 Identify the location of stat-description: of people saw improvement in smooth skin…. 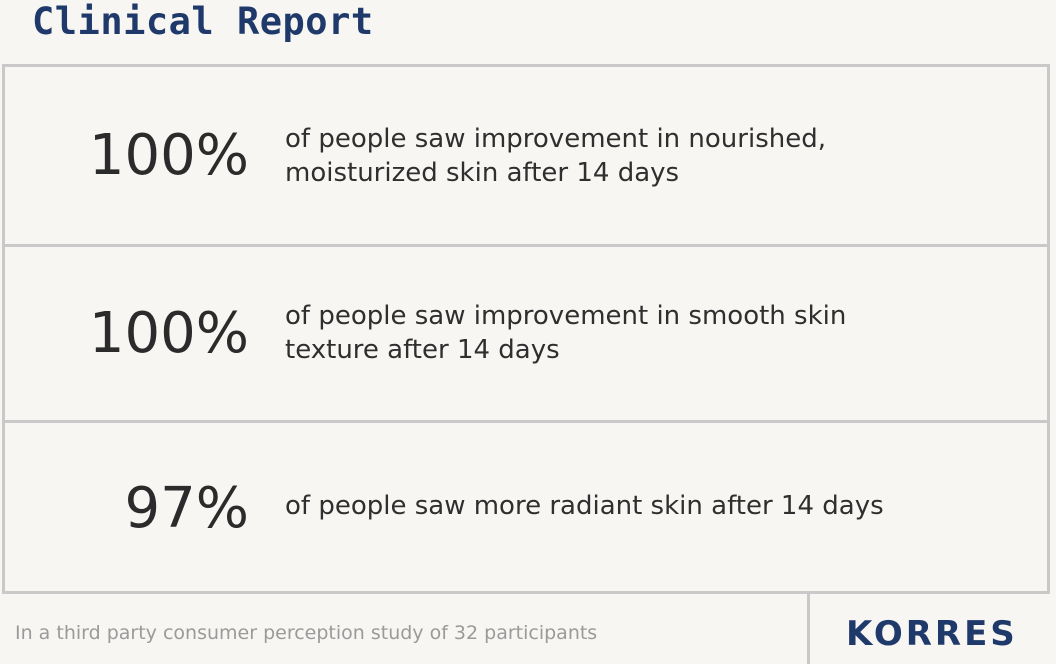
(645, 333).